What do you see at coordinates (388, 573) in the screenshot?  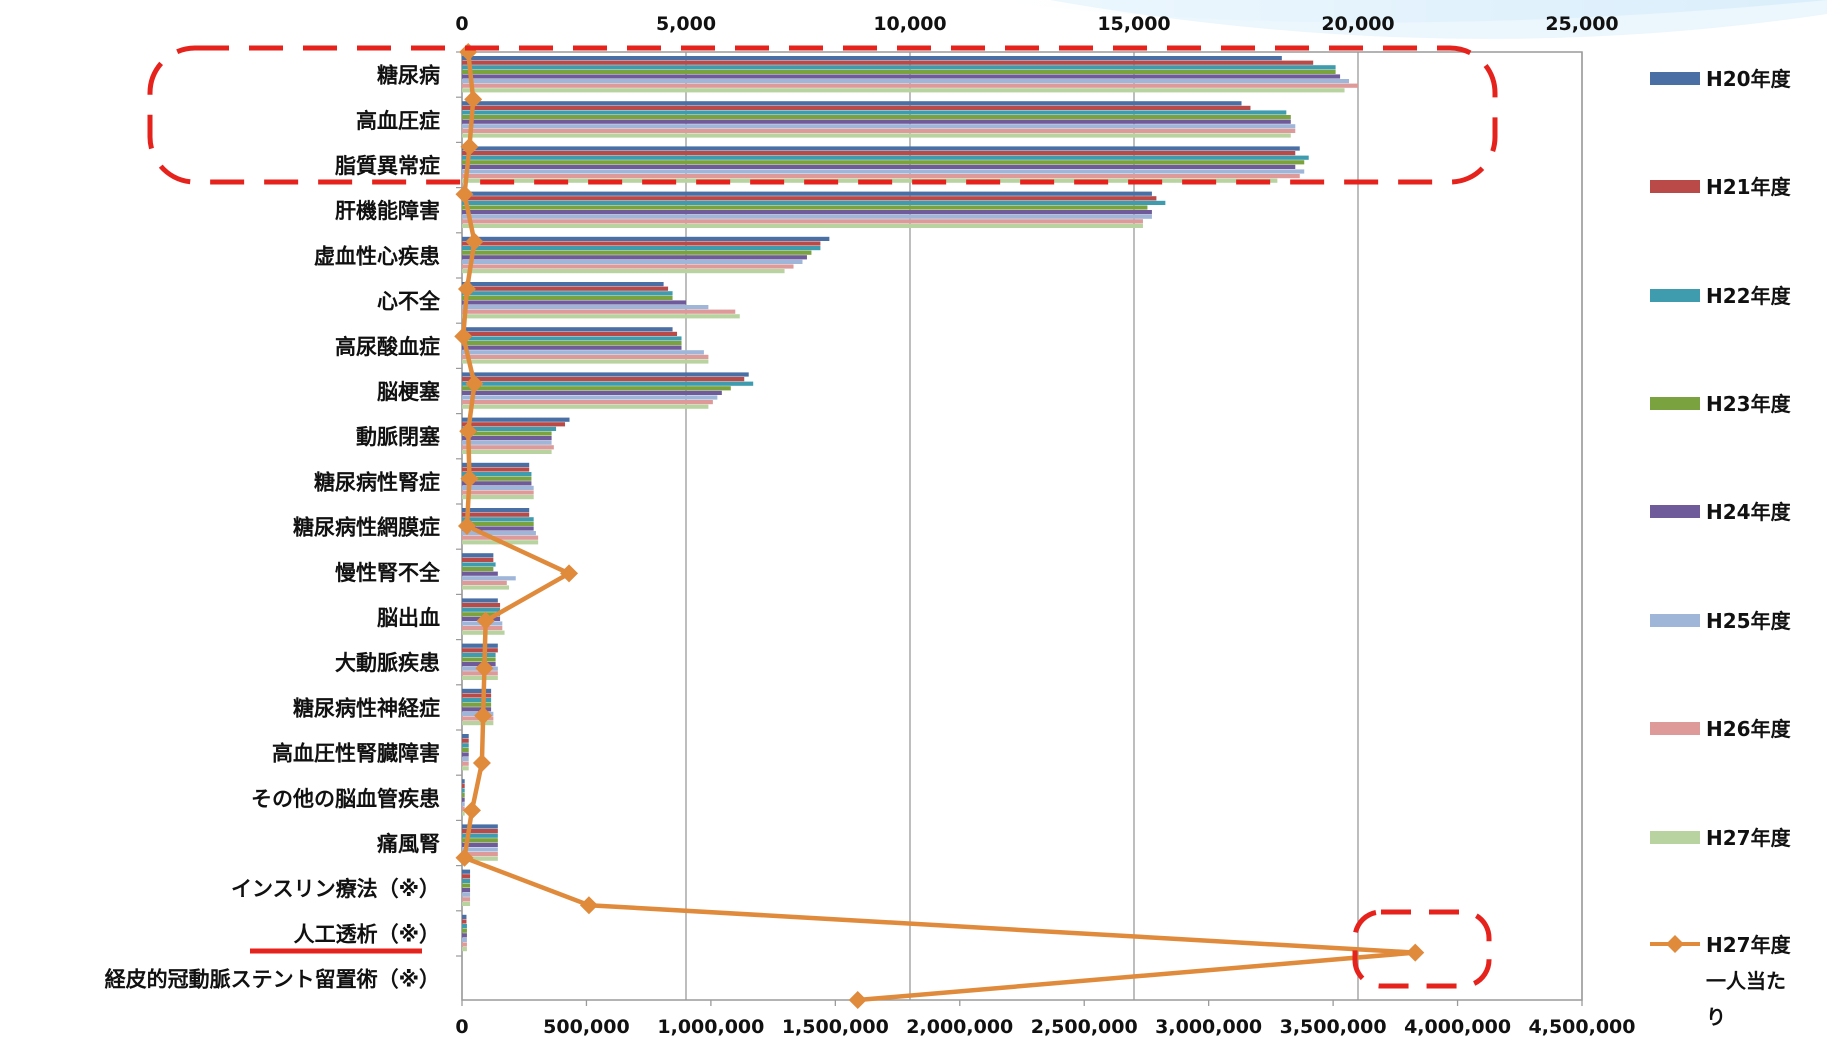 I see `category-label: 慢性腎不全` at bounding box center [388, 573].